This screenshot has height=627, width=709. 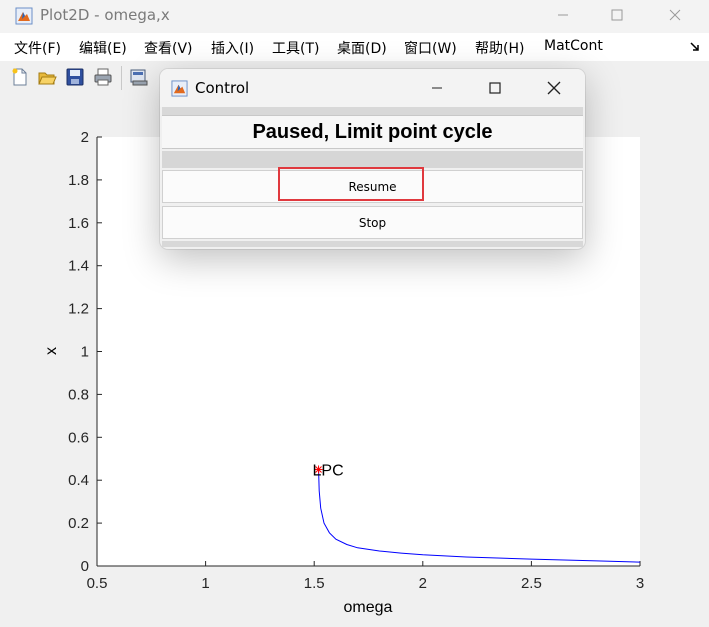 What do you see at coordinates (121, 78) in the screenshot?
I see `toolbar-separator` at bounding box center [121, 78].